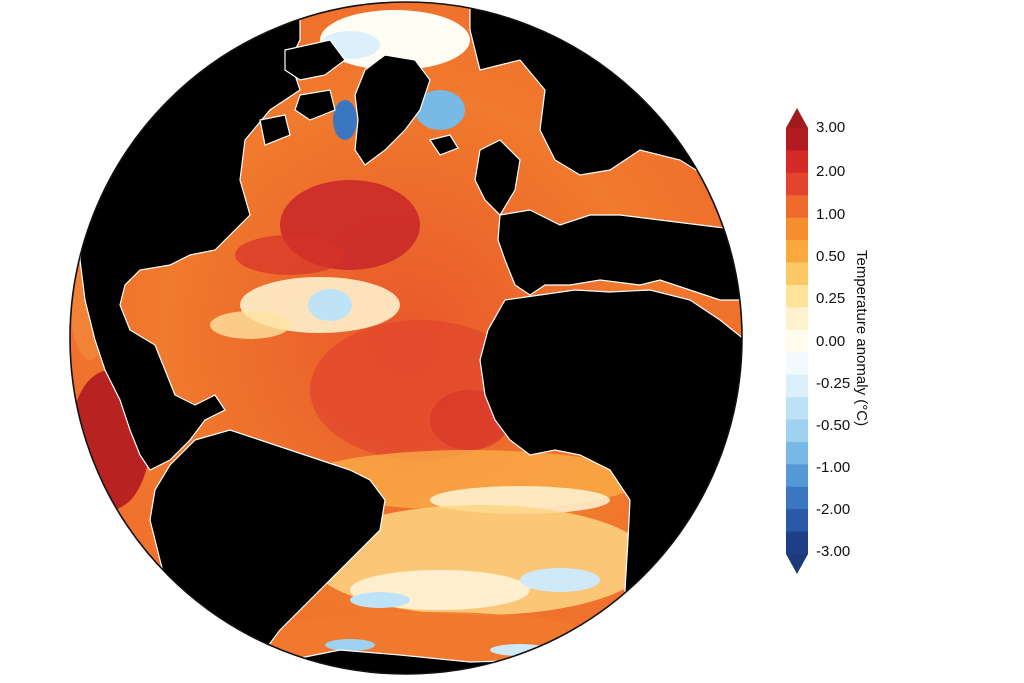  Describe the element at coordinates (797, 564) in the screenshot. I see `colorbar-under-arrow` at that location.